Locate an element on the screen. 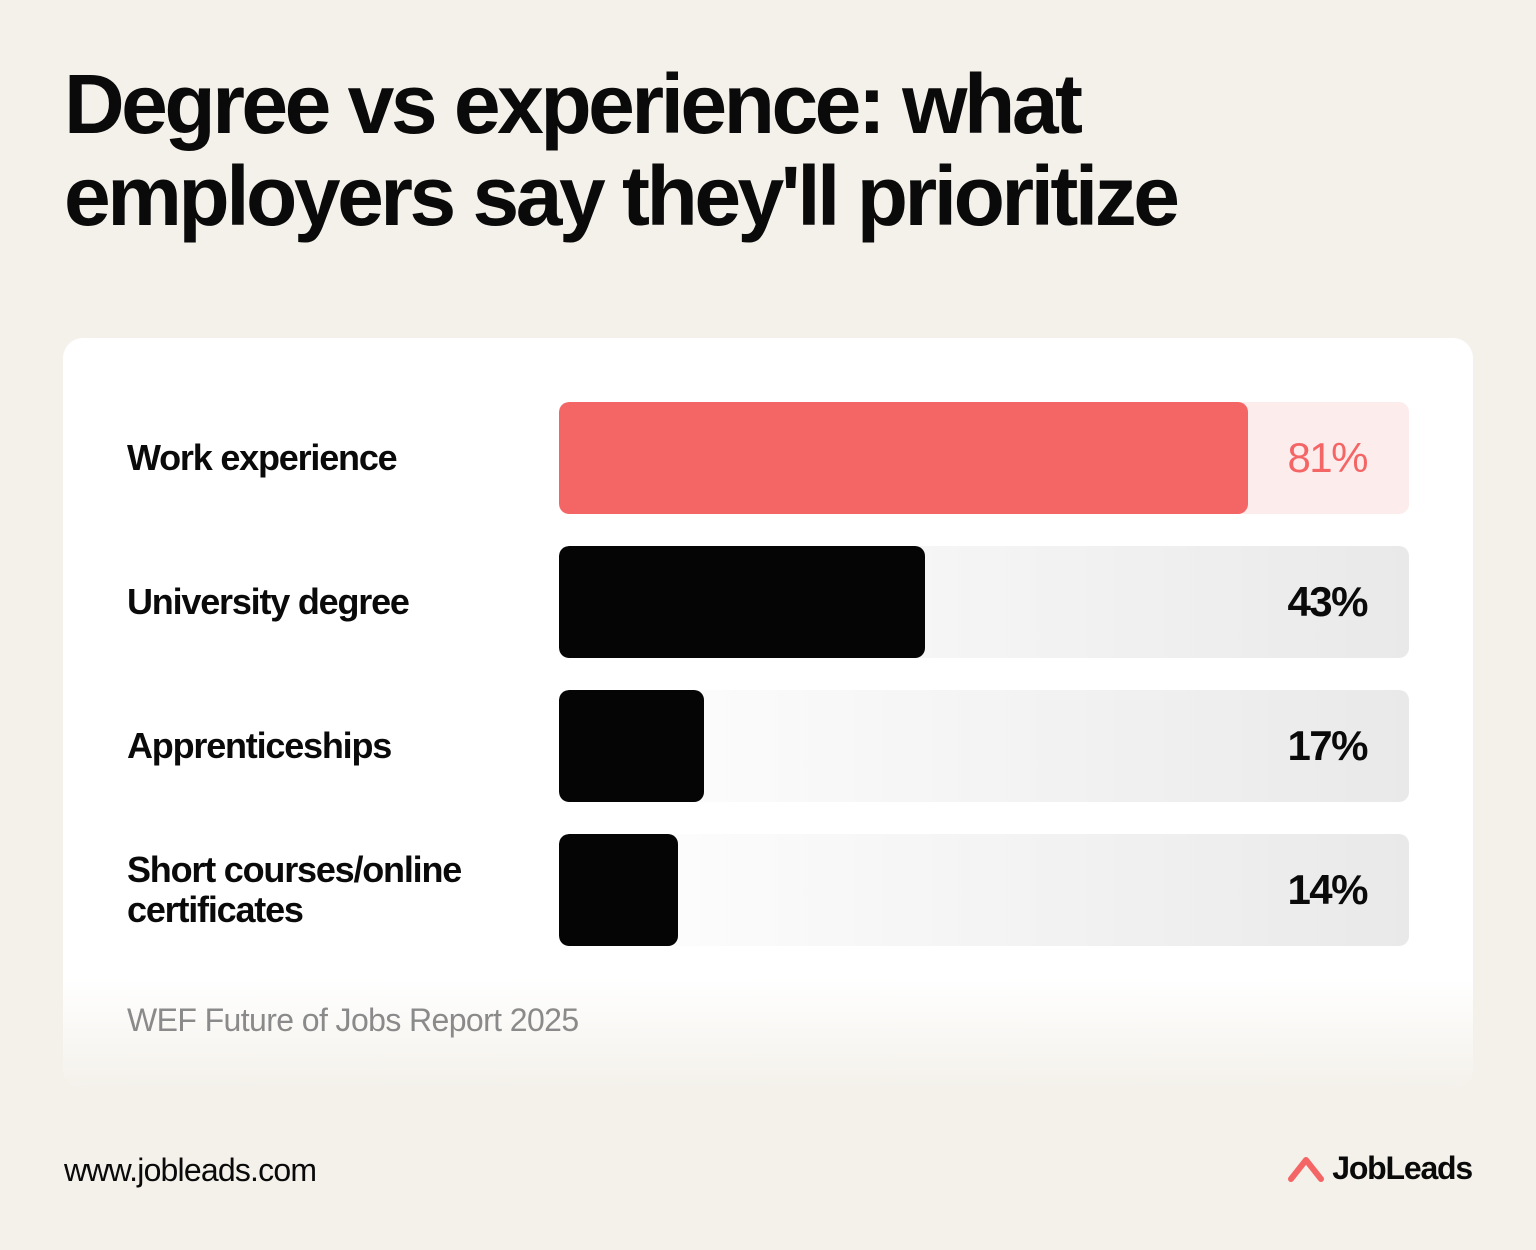 The height and width of the screenshot is (1250, 1536). bar-value-label: 81% is located at coordinates (1327, 457).